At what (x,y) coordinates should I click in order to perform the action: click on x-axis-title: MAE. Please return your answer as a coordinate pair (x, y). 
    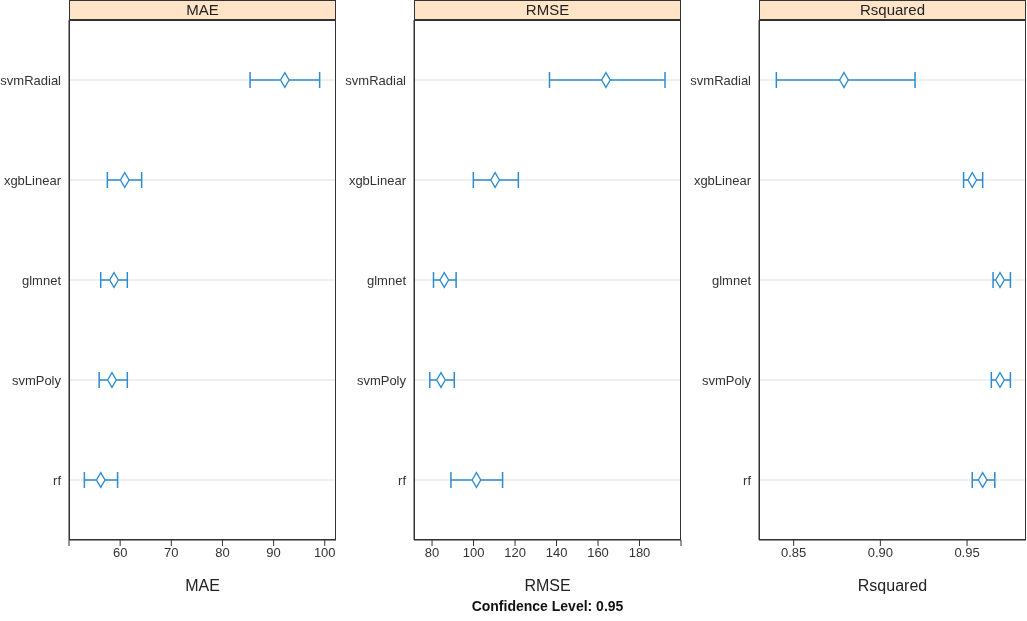
    Looking at the image, I should click on (202, 585).